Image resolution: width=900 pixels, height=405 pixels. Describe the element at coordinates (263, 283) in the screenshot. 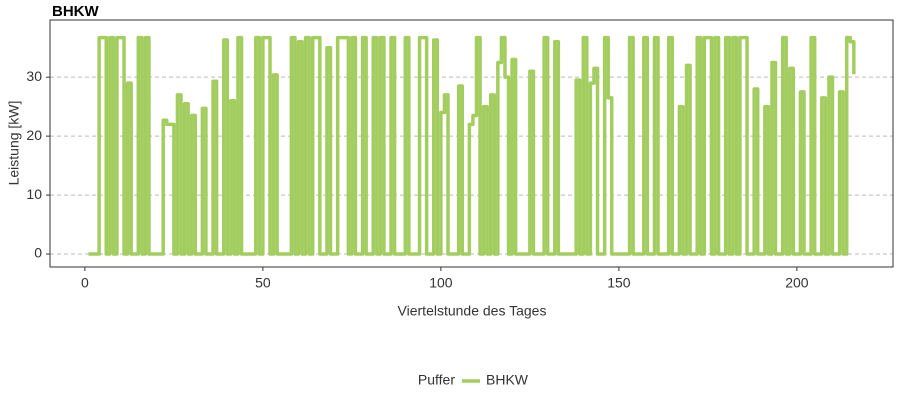

I see `x-tick-label: 50` at that location.